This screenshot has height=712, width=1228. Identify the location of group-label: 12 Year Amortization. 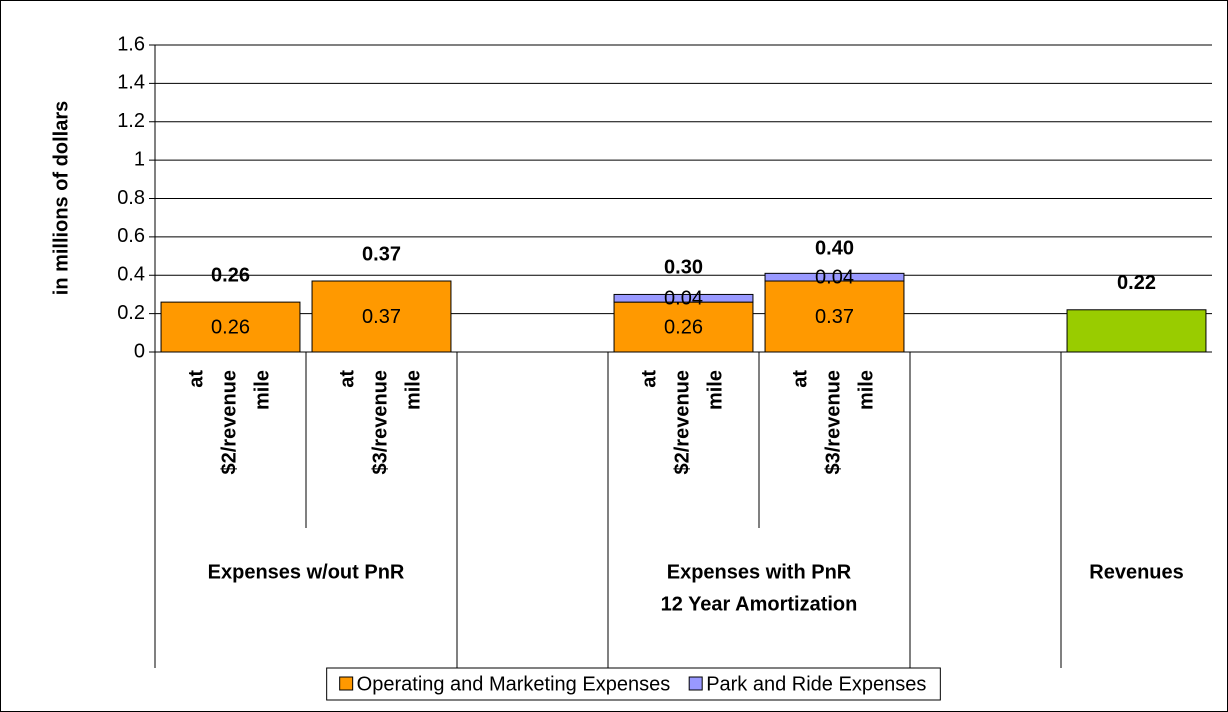
(759, 604).